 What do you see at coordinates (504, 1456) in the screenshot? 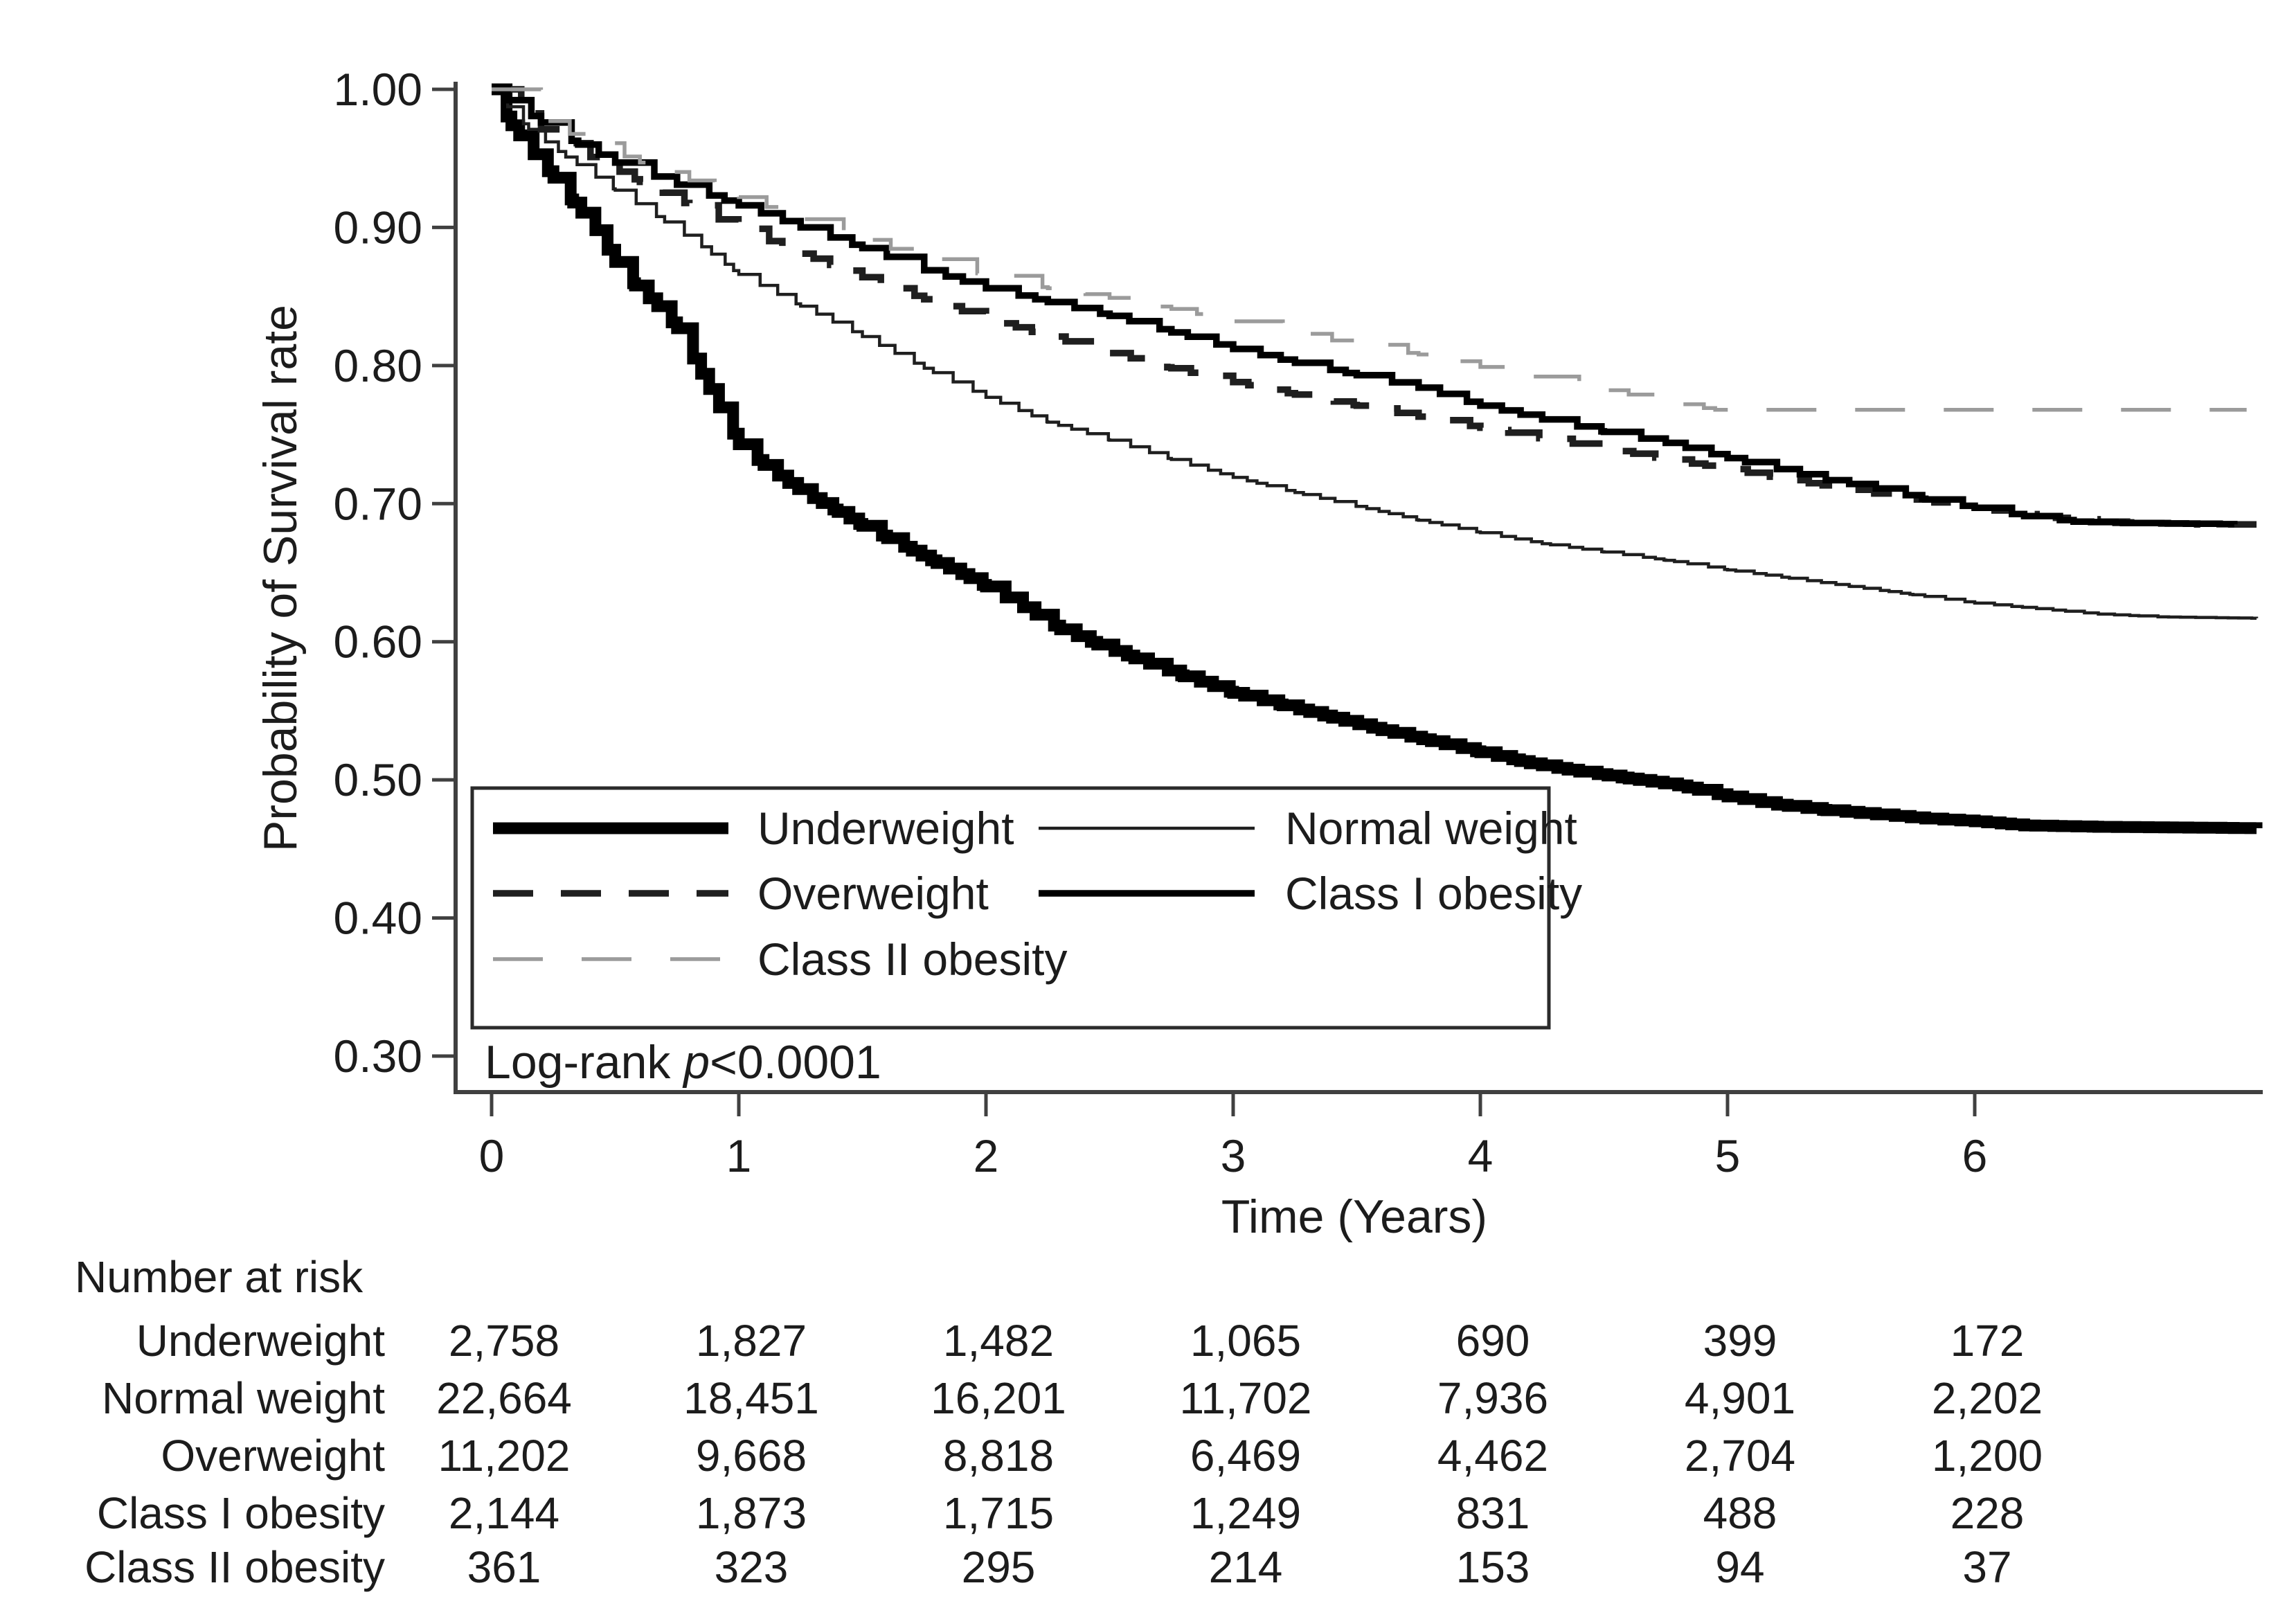
I see `risk-value: 11,202` at bounding box center [504, 1456].